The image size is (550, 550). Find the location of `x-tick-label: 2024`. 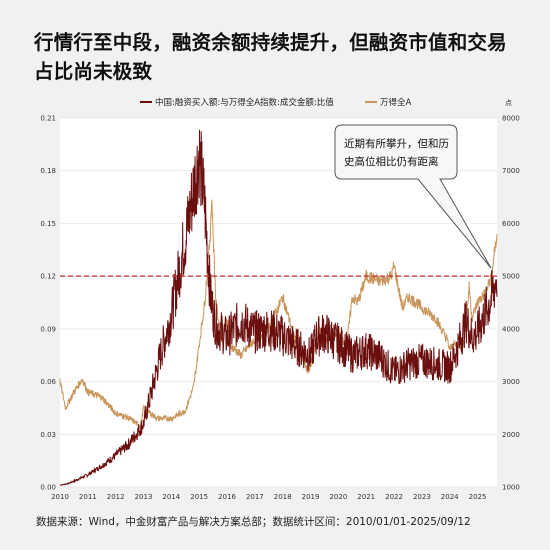

x-tick-label: 2024 is located at coordinates (450, 497).